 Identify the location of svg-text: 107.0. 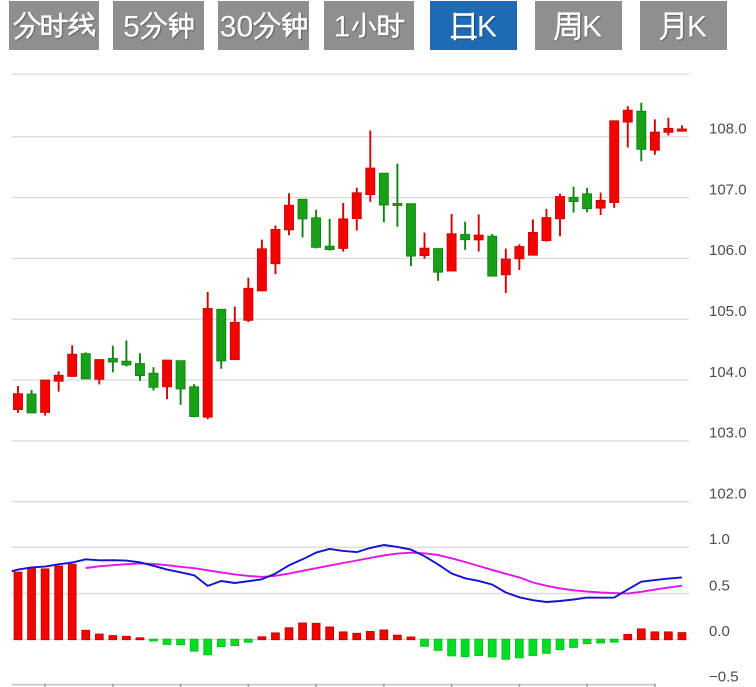
(728, 189).